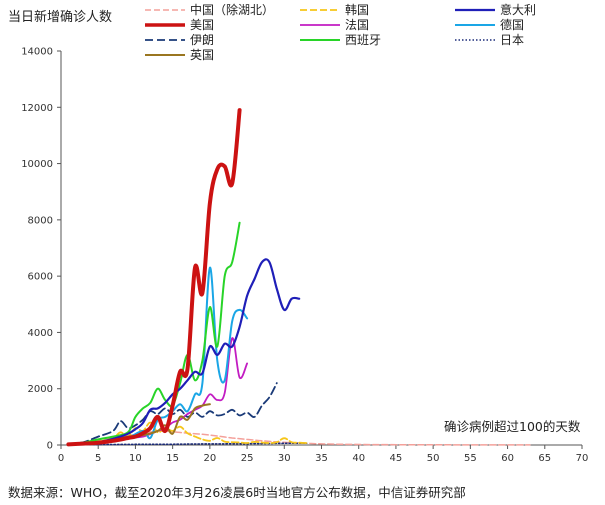 This screenshot has height=505, width=605. Describe the element at coordinates (61, 458) in the screenshot. I see `x-tick-label: 0` at that location.